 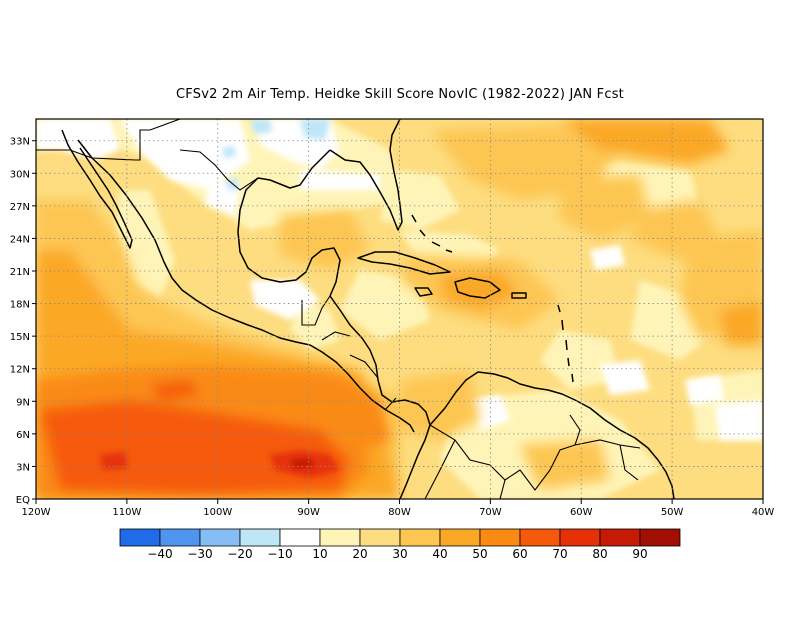 What do you see at coordinates (599, 554) in the screenshot?
I see `colorbar-label: 80` at bounding box center [599, 554].